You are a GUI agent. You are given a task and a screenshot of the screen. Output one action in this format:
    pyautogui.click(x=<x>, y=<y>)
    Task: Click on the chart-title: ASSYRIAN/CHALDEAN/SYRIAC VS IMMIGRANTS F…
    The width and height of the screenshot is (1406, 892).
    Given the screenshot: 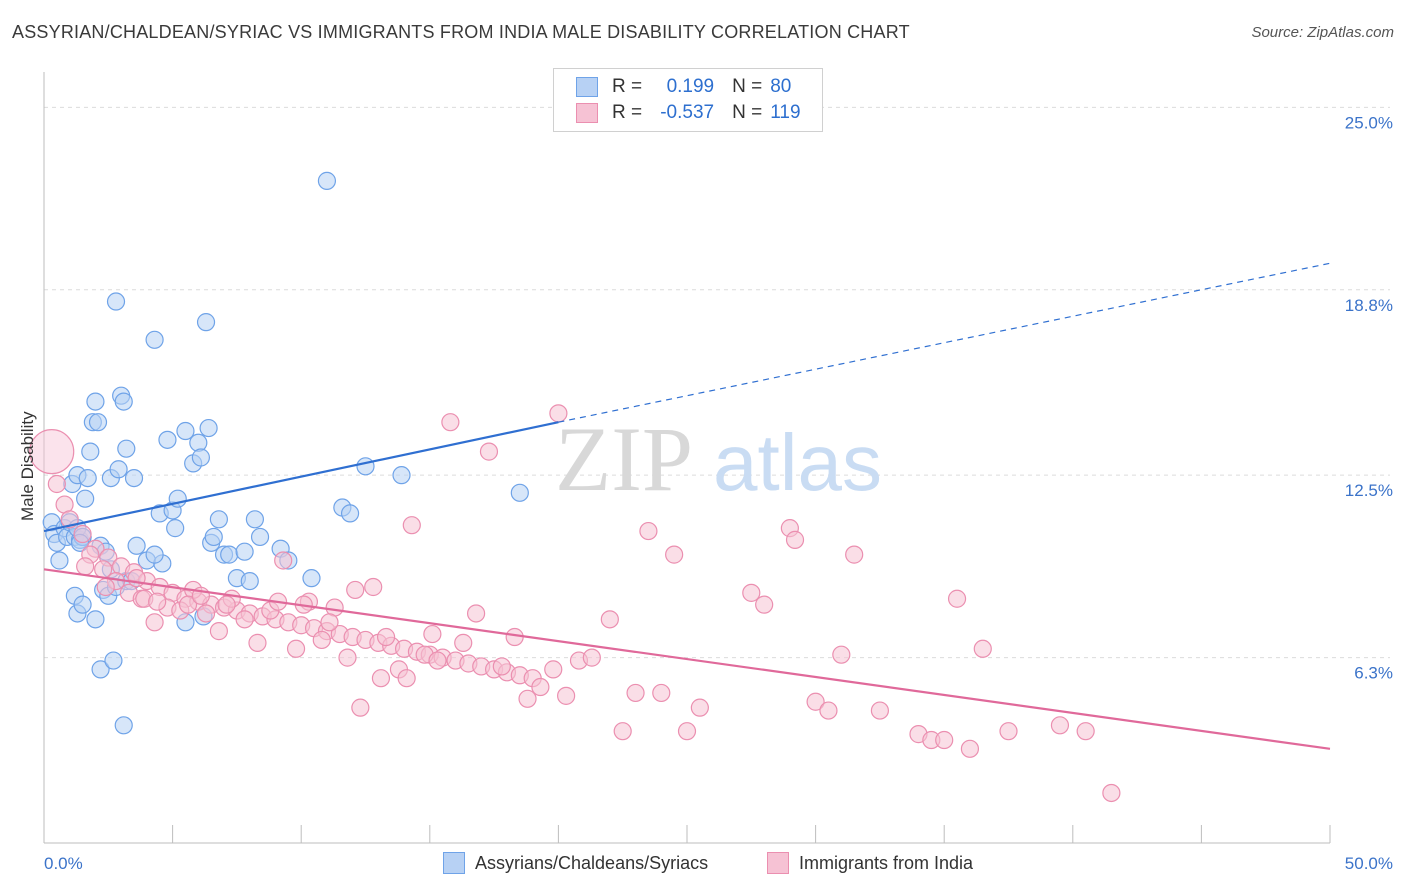 What is the action you would take?
    pyautogui.click(x=461, y=32)
    